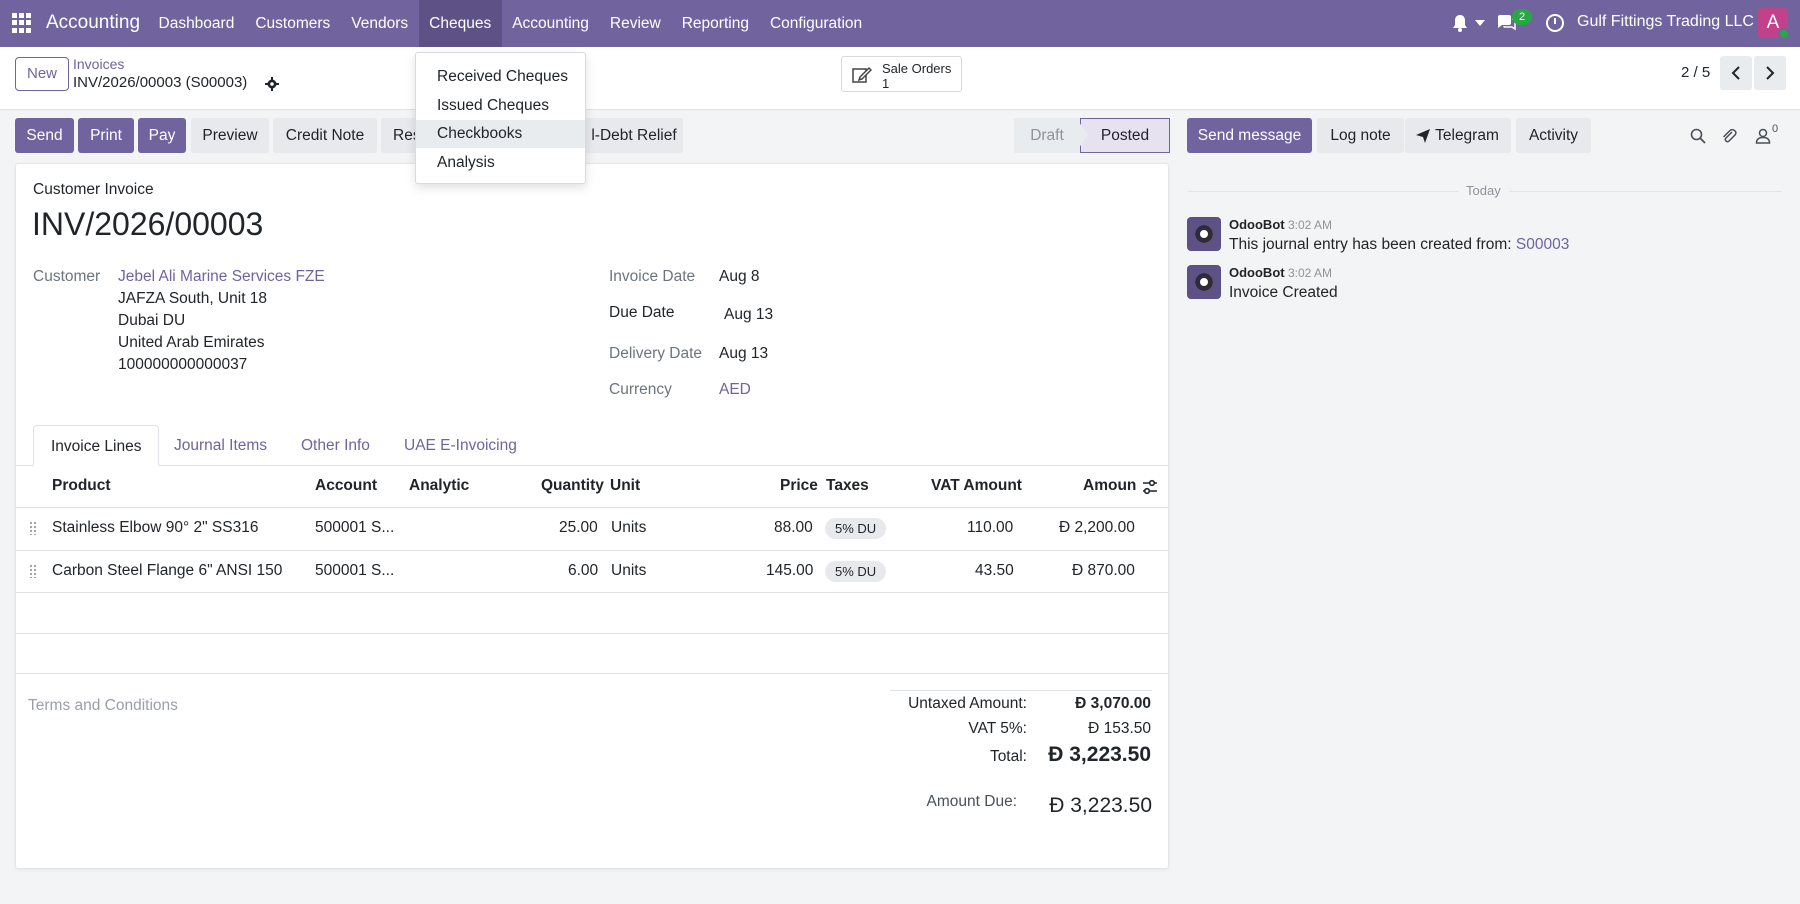 The image size is (1800, 904). What do you see at coordinates (93, 22) in the screenshot?
I see `app-brand: Accounting` at bounding box center [93, 22].